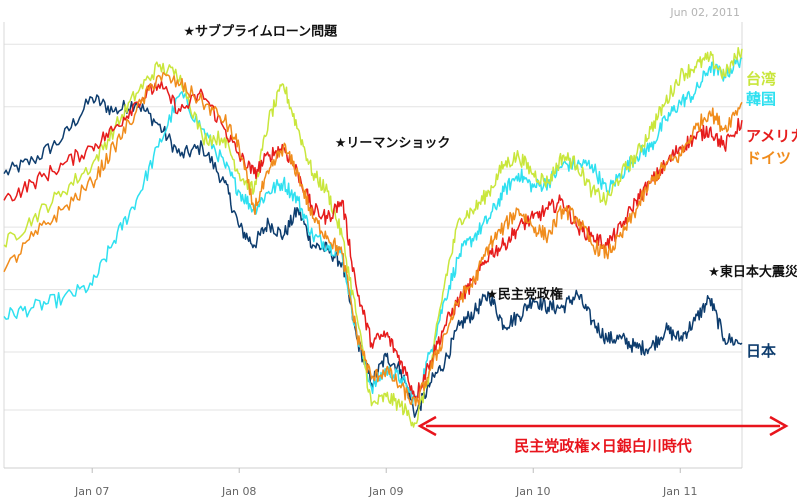 Image resolution: width=797 pixels, height=504 pixels. Describe the element at coordinates (779, 426) in the screenshot. I see `arrow-head-right` at that location.